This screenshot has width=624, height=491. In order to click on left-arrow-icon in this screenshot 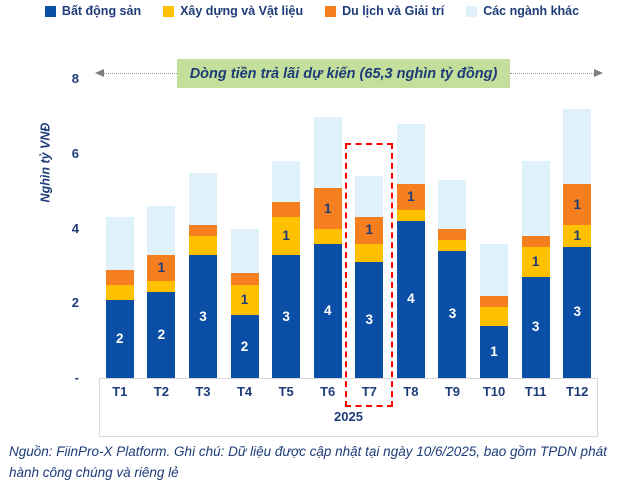, I will do `click(99, 73)`.